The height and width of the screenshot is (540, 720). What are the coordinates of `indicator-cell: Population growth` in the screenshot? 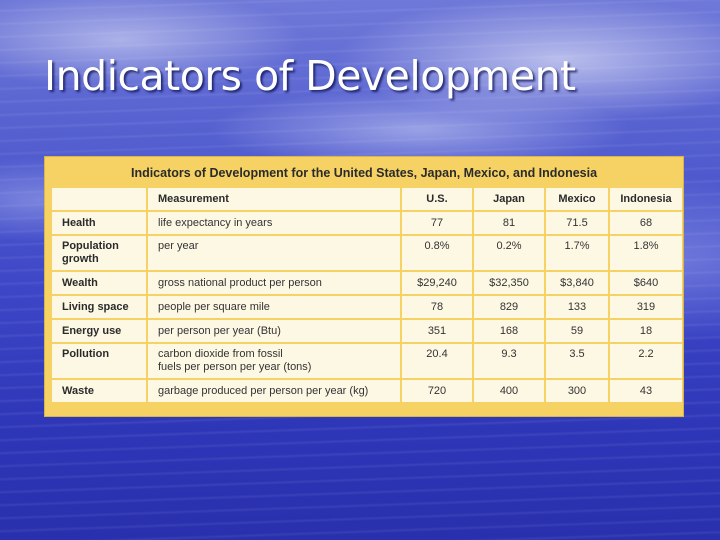 It's located at (99, 253).